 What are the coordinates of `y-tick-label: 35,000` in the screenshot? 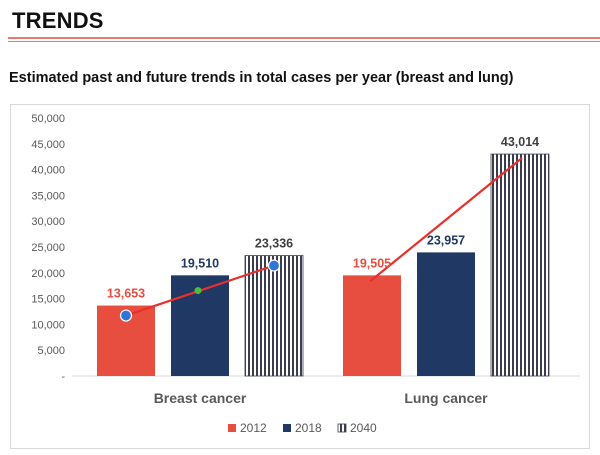 It's located at (48, 196).